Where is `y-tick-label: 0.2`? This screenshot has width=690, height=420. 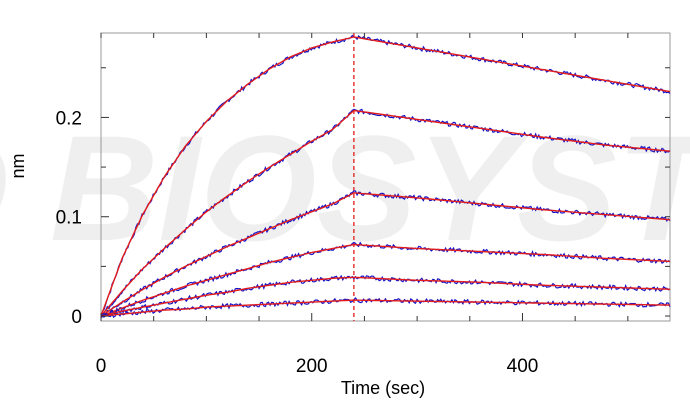 y-tick-label: 0.2 is located at coordinates (69, 118).